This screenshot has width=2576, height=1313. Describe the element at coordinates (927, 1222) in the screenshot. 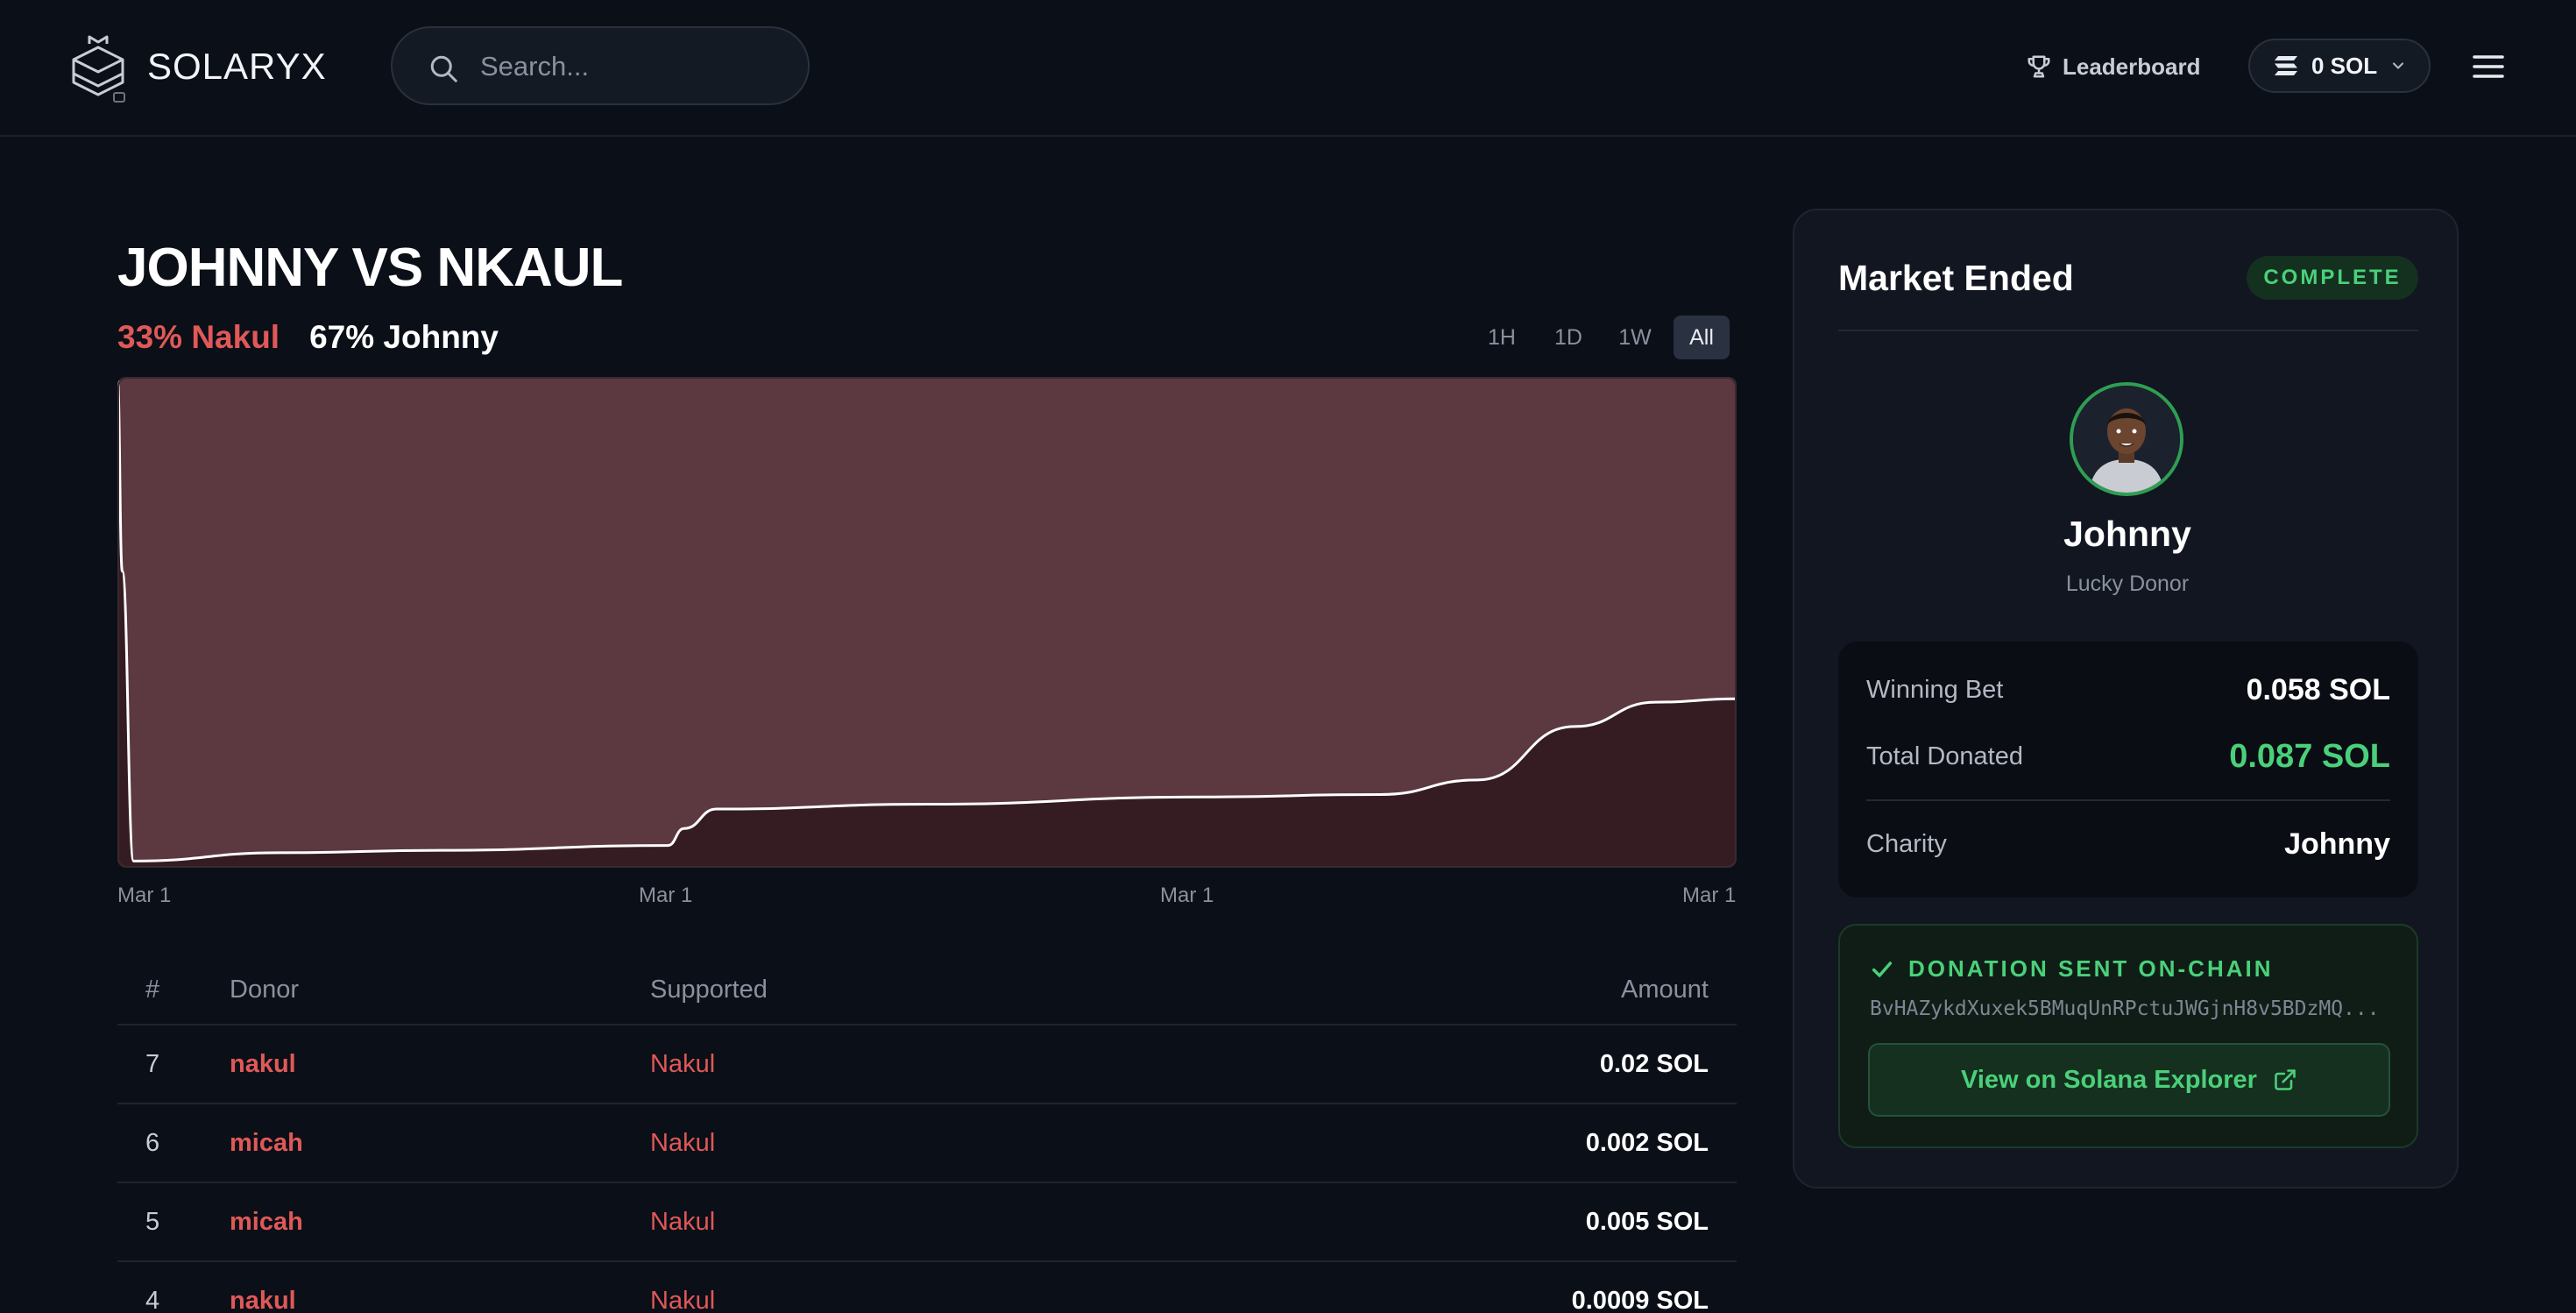

I see `table-row: 5 micah Nakul 0.005 SOL` at that location.